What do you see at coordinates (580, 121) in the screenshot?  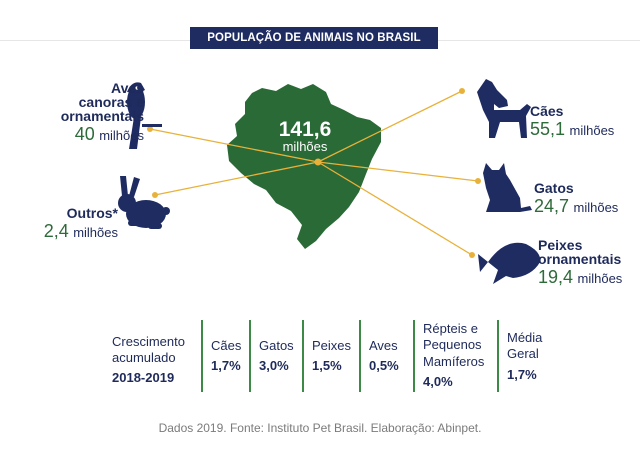 I see `caes-label: Cães 55,1 milhões` at bounding box center [580, 121].